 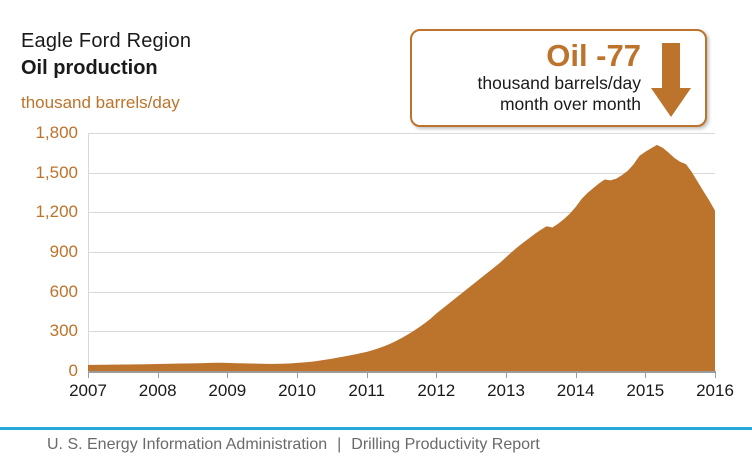 I want to click on x-tick-label-2016: 2016, so click(x=715, y=390).